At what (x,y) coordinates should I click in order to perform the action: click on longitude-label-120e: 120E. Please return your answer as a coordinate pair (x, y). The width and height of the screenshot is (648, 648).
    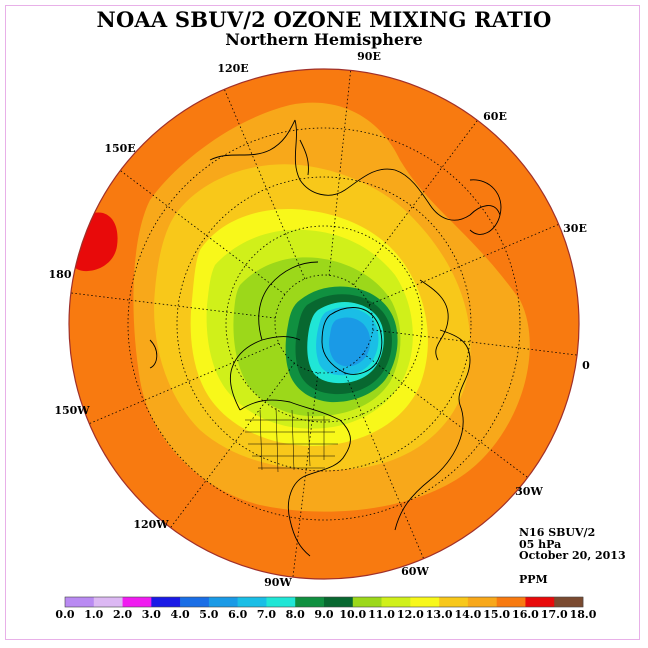
    Looking at the image, I should click on (232, 68).